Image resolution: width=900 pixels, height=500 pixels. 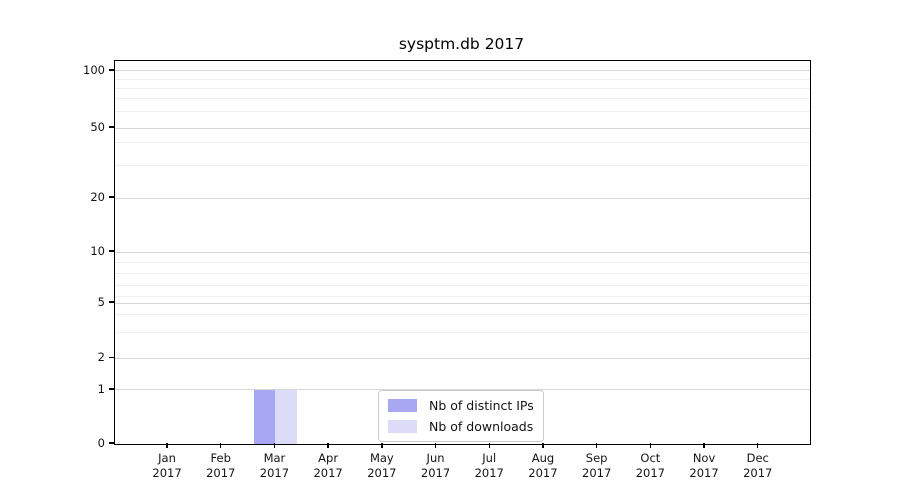 I want to click on y-tick-label: 100, so click(x=94, y=69).